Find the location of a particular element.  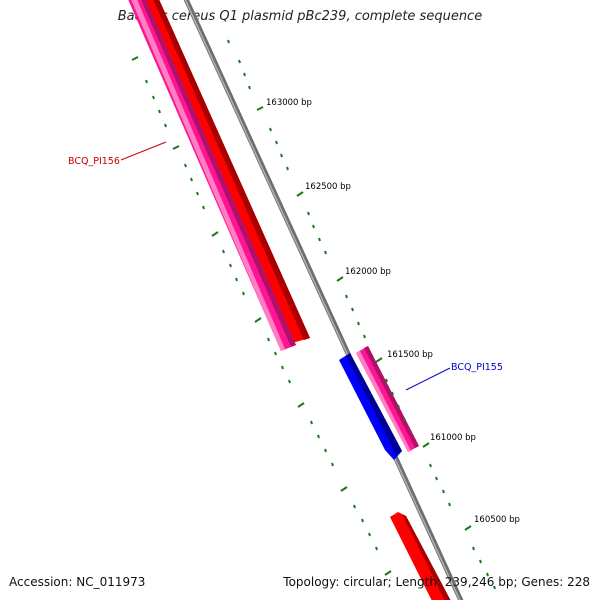

cds-bcq-pi155-shade is located at coordinates (374, 404).